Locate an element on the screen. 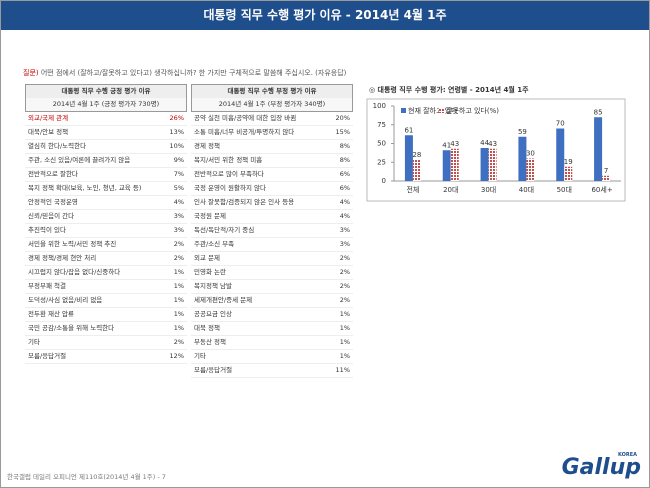 The image size is (650, 488). table-row: 대북/안보 정책 13% is located at coordinates (106, 133).